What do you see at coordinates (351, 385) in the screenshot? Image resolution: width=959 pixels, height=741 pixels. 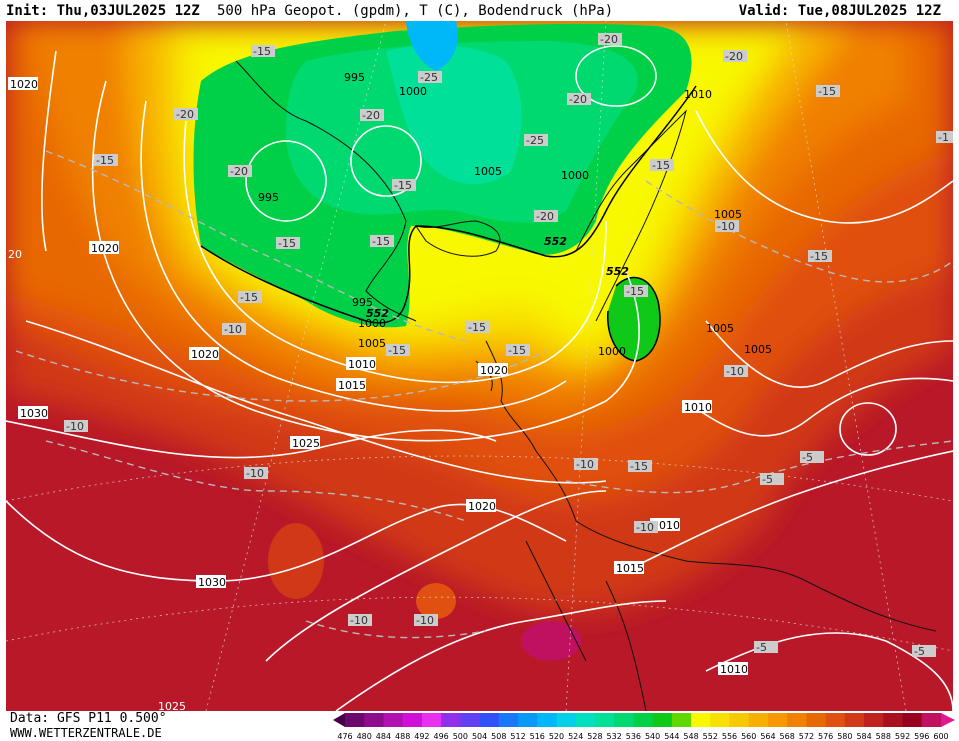 I see `pressure-label: 1015` at bounding box center [351, 385].